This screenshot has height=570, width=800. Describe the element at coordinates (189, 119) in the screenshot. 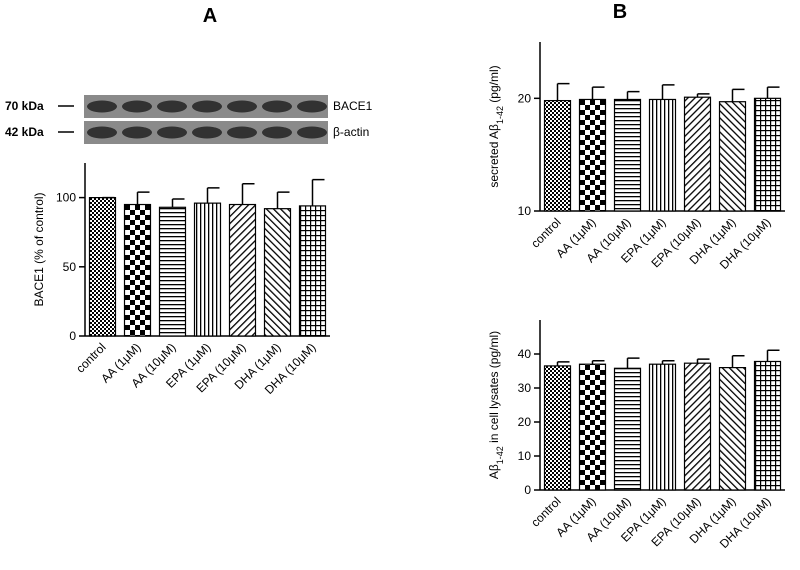

I see `western-blot: 70 kDa 42 kDa BACE1 β-actin` at that location.